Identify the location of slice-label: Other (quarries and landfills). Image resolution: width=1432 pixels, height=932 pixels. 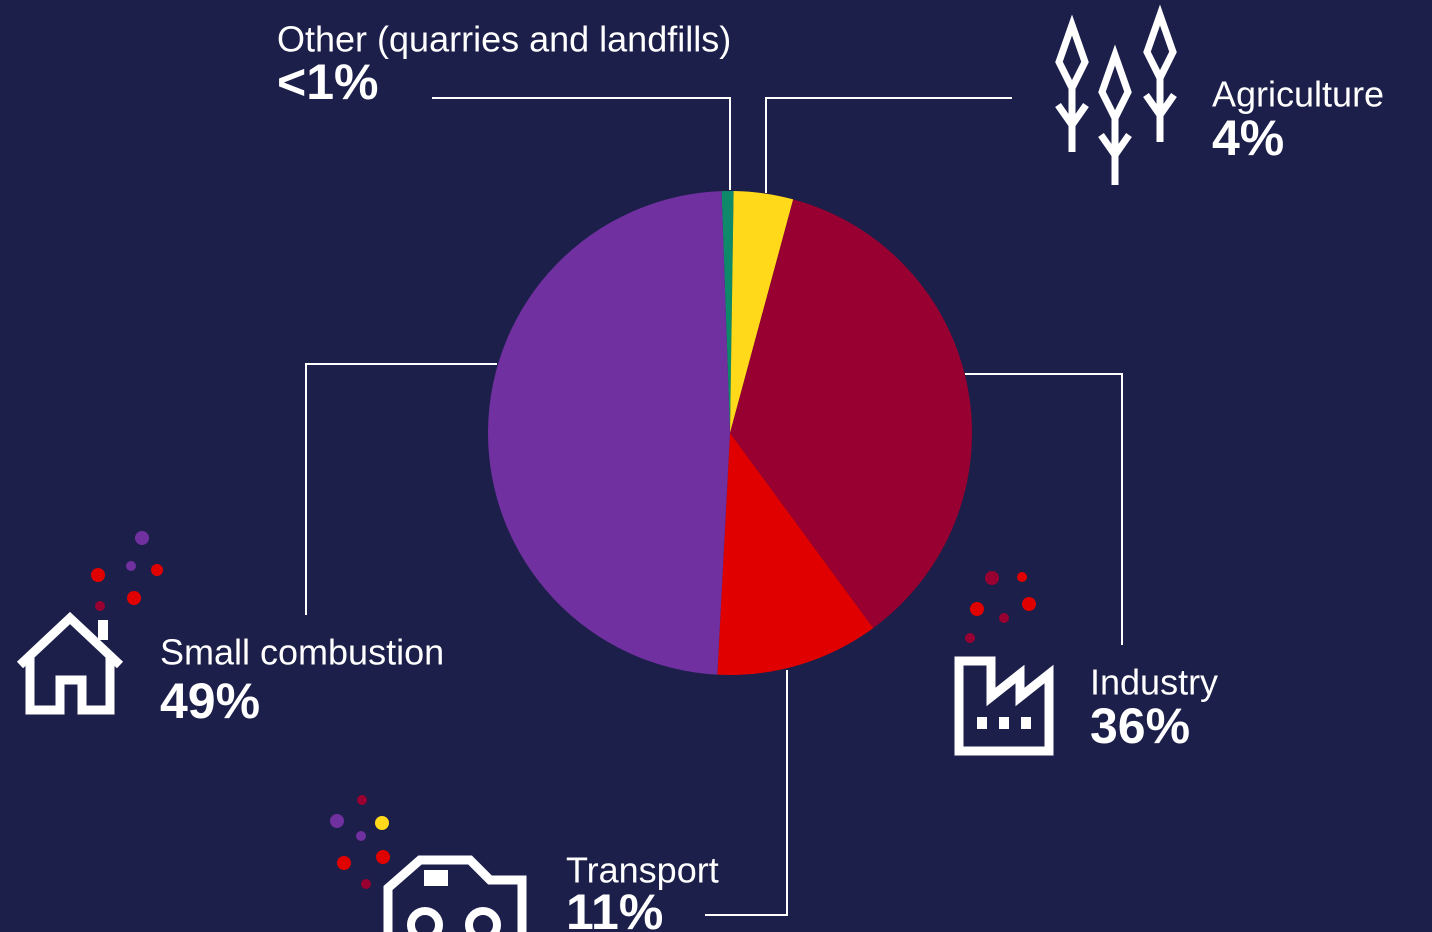
(504, 39).